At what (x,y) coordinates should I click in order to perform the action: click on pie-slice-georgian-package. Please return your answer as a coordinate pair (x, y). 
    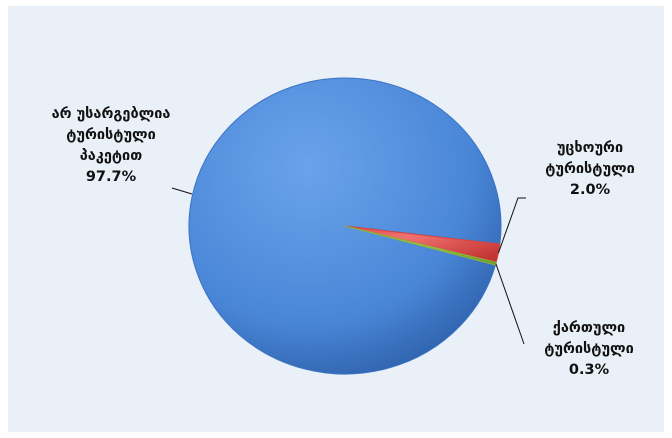
    Looking at the image, I should click on (420, 245).